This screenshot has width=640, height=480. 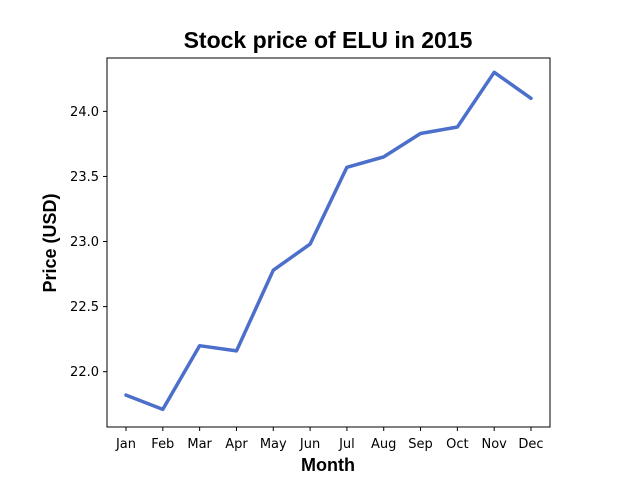 I want to click on x-axis-label: Month, so click(x=328, y=465).